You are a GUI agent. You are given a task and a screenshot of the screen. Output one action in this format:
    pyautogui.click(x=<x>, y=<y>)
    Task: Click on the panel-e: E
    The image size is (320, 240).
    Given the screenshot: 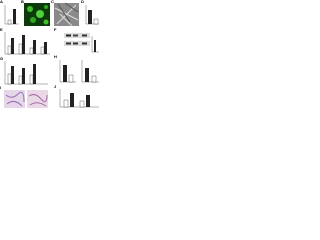 What is the action you would take?
    pyautogui.click(x=25, y=41)
    